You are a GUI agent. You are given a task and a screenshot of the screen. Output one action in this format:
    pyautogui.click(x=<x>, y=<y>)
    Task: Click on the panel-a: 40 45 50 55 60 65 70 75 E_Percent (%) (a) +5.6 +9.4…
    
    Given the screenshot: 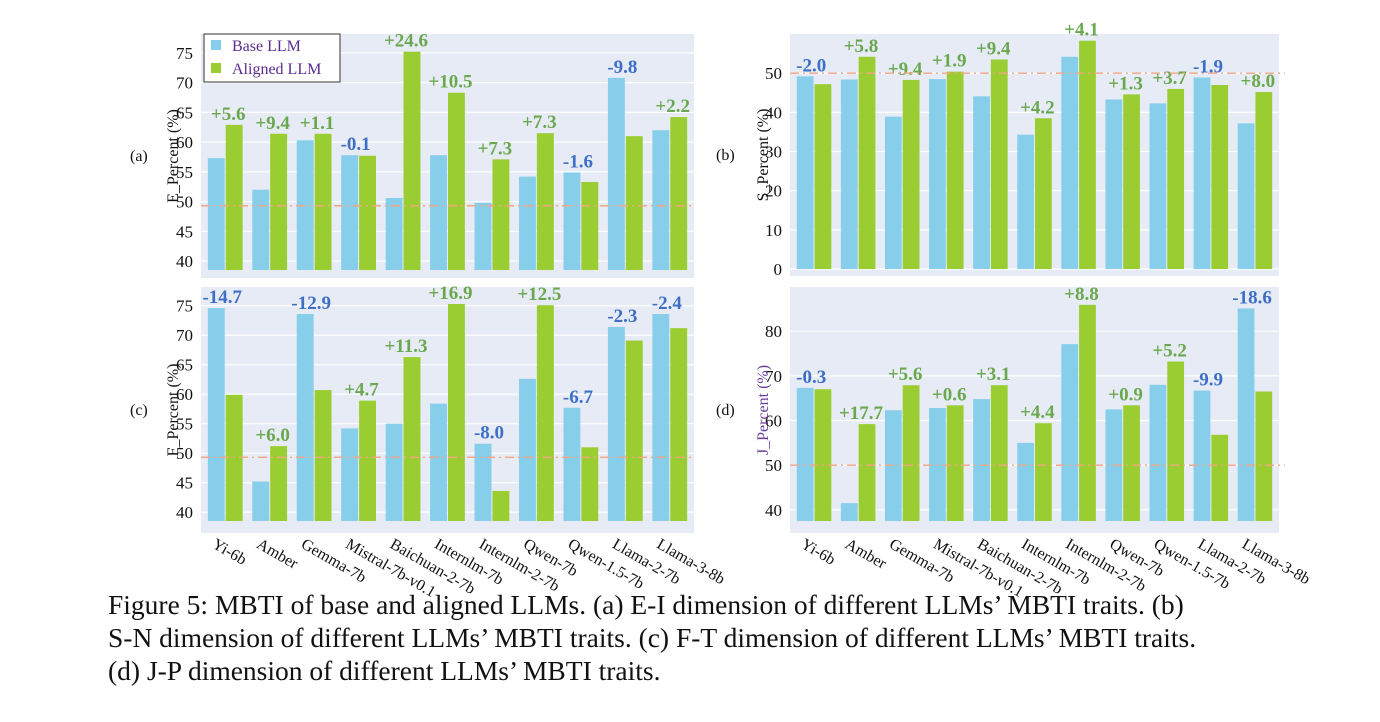 What is the action you would take?
    pyautogui.click(x=412, y=154)
    